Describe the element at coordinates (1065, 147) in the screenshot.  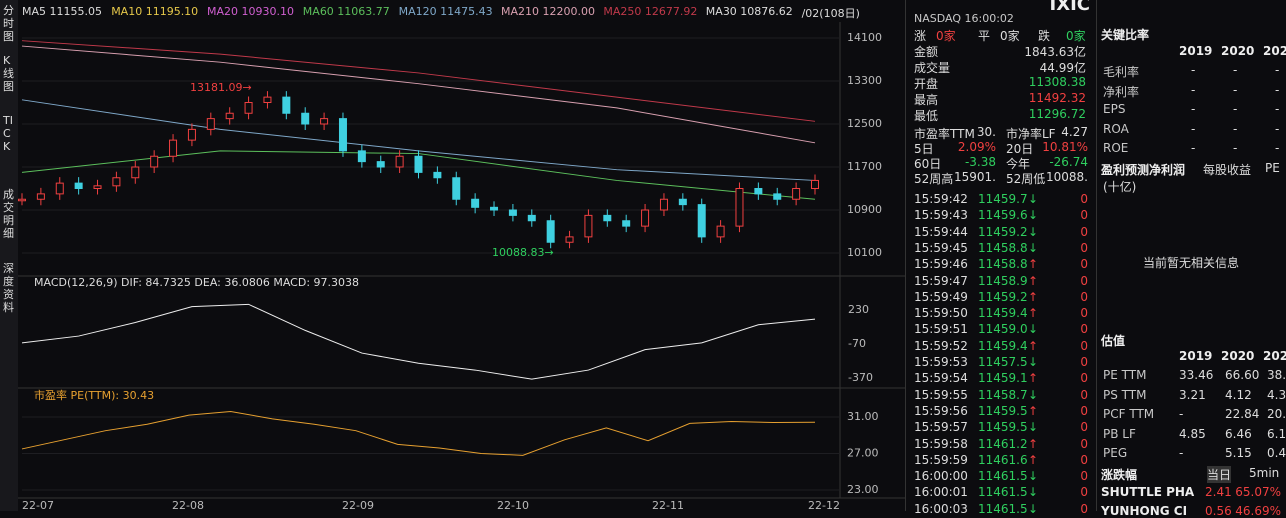
I see `quote-value: 10.81%` at that location.